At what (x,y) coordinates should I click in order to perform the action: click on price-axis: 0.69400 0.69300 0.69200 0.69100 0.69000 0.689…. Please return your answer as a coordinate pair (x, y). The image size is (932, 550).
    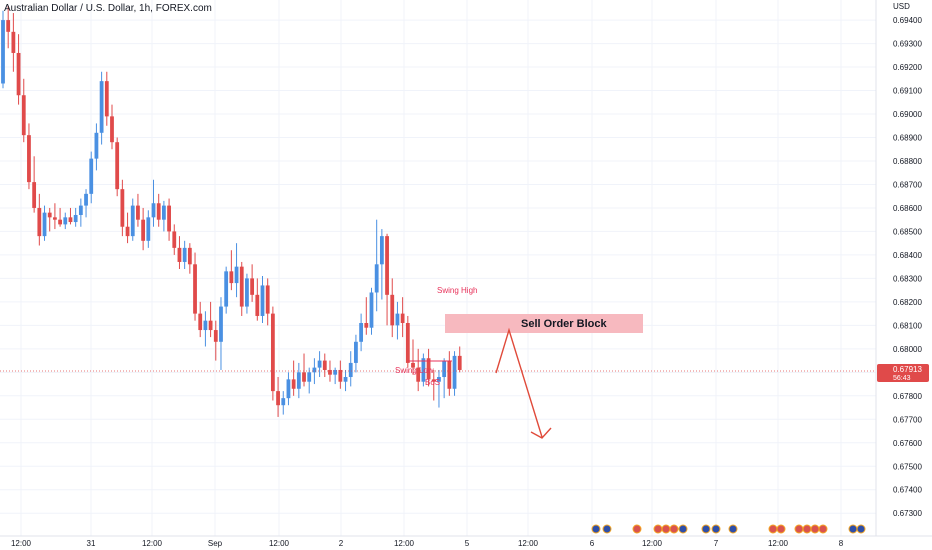
    Looking at the image, I should click on (907, 267).